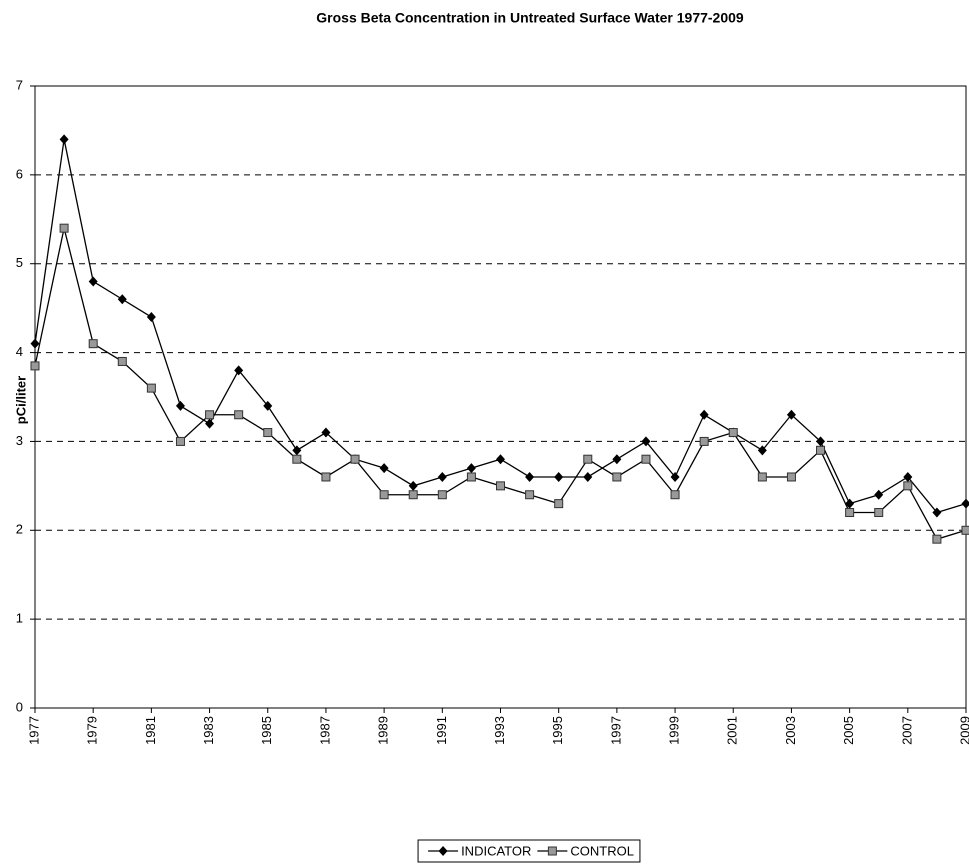 The width and height of the screenshot is (969, 868). I want to click on y-tick-label: 2, so click(19, 529).